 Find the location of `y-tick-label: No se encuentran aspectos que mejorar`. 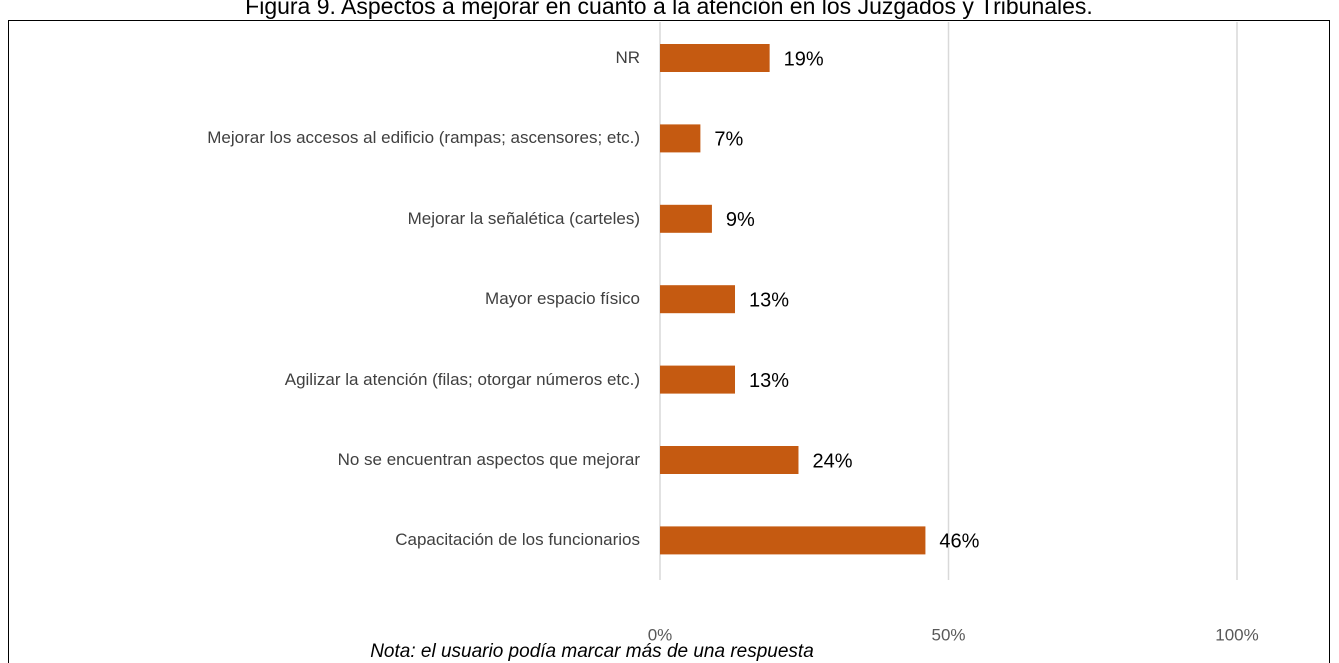

y-tick-label: No se encuentran aspectos que mejorar is located at coordinates (488, 459).